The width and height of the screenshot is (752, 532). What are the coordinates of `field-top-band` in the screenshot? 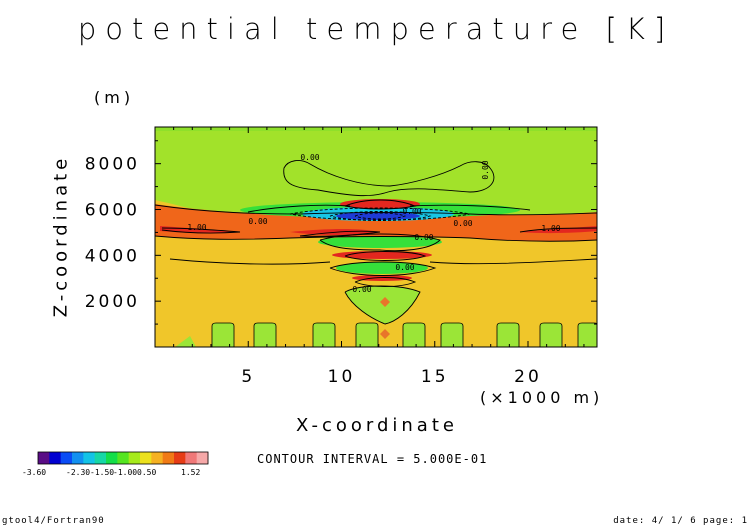 It's located at (376, 129).